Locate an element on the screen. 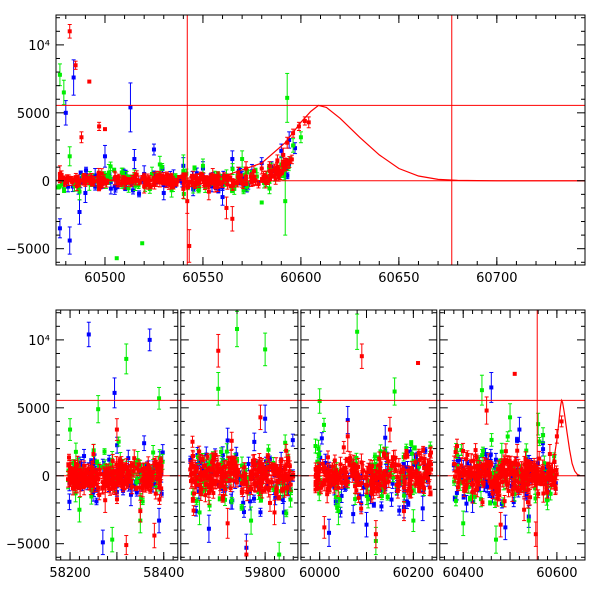  top-series-blue is located at coordinates (177, 157).